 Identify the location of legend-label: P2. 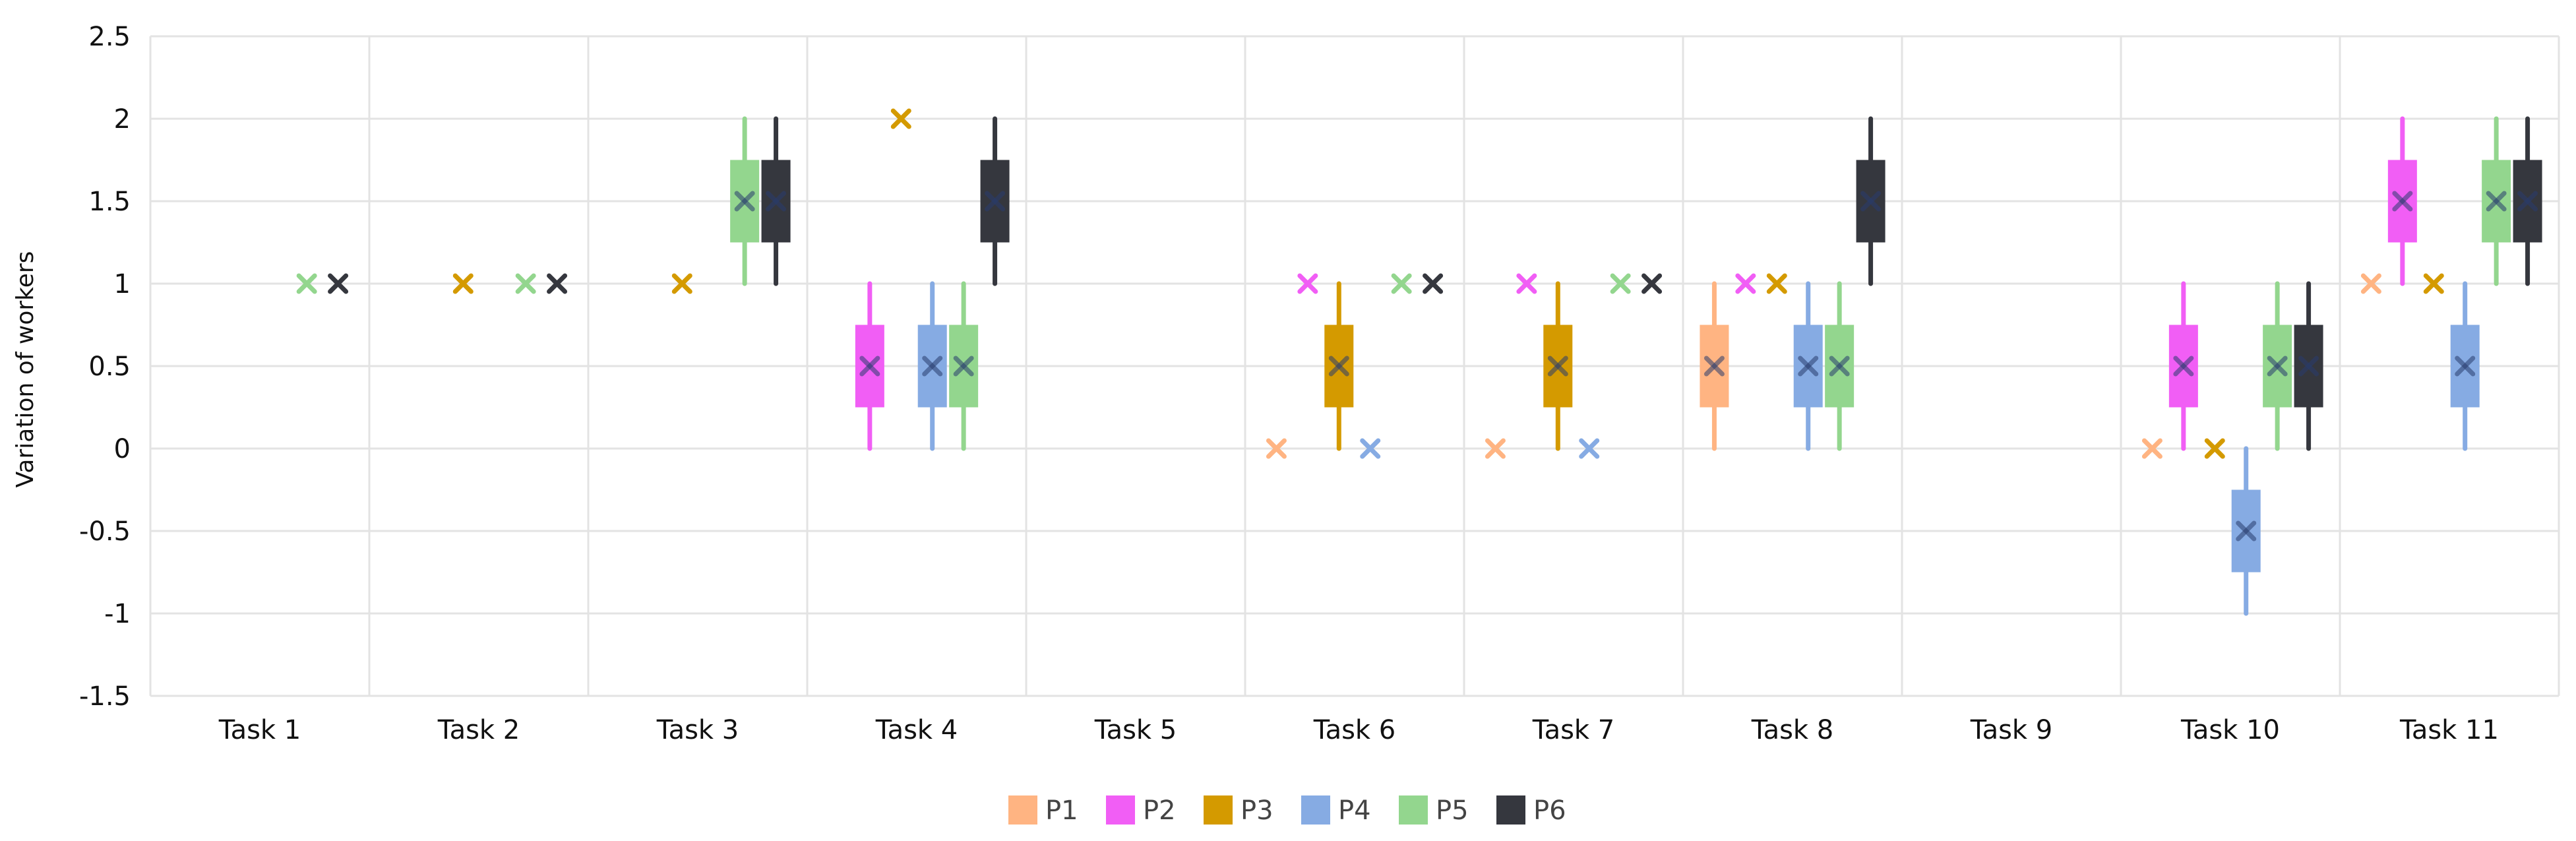
(1159, 811).